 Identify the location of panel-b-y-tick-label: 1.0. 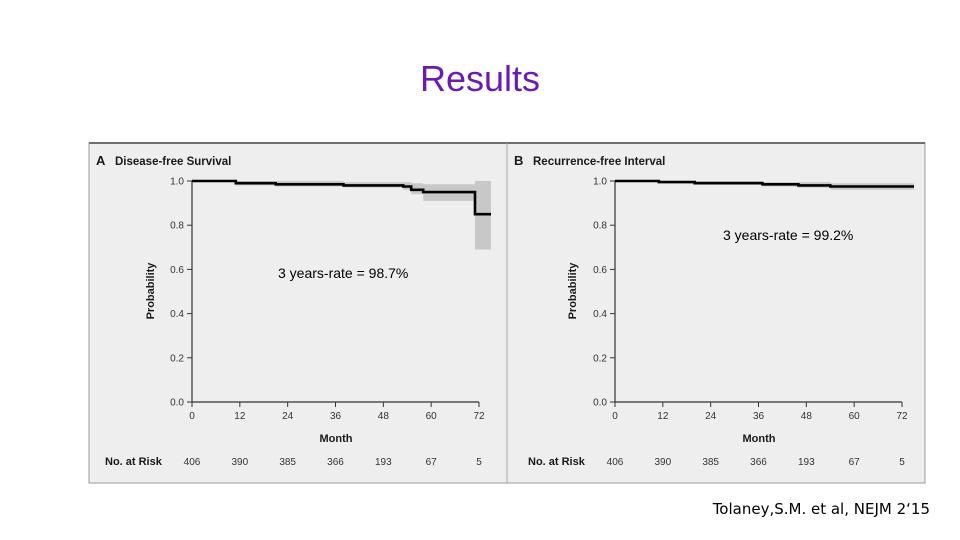
(600, 182).